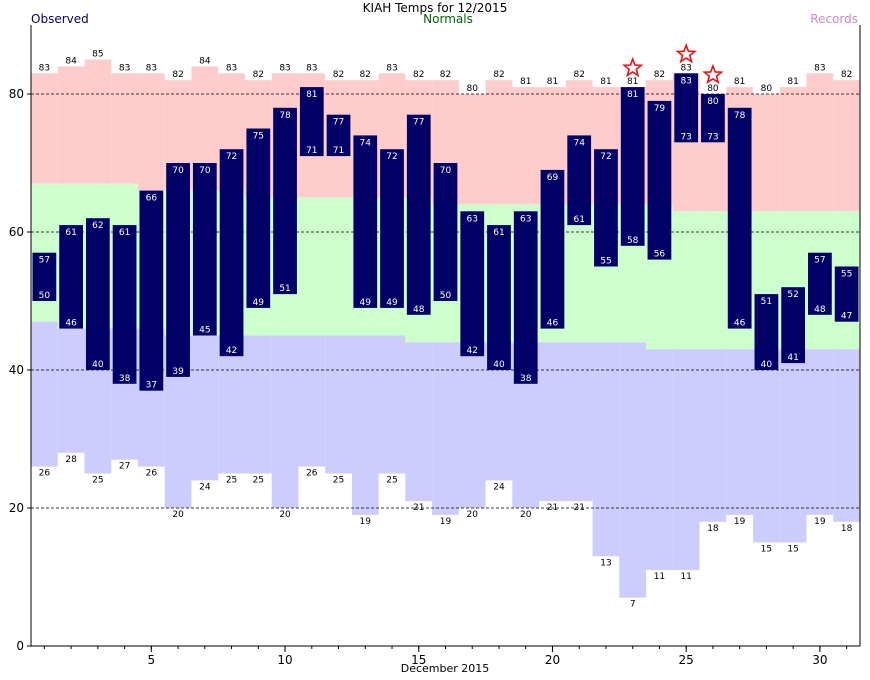 The image size is (870, 680). Describe the element at coordinates (672, 64) in the screenshot. I see `record-stars-layer` at that location.